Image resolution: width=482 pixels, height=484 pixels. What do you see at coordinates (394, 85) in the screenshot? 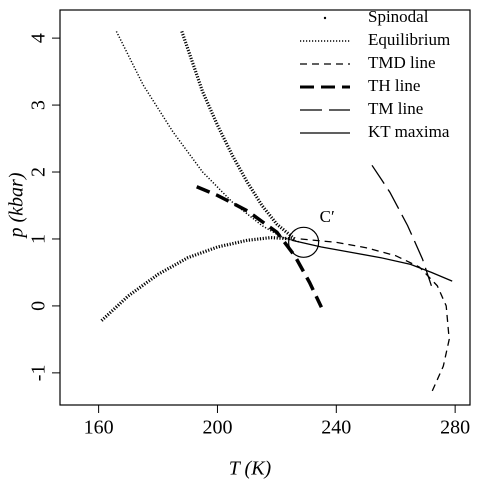
I see `legend-label: TH line` at bounding box center [394, 85].